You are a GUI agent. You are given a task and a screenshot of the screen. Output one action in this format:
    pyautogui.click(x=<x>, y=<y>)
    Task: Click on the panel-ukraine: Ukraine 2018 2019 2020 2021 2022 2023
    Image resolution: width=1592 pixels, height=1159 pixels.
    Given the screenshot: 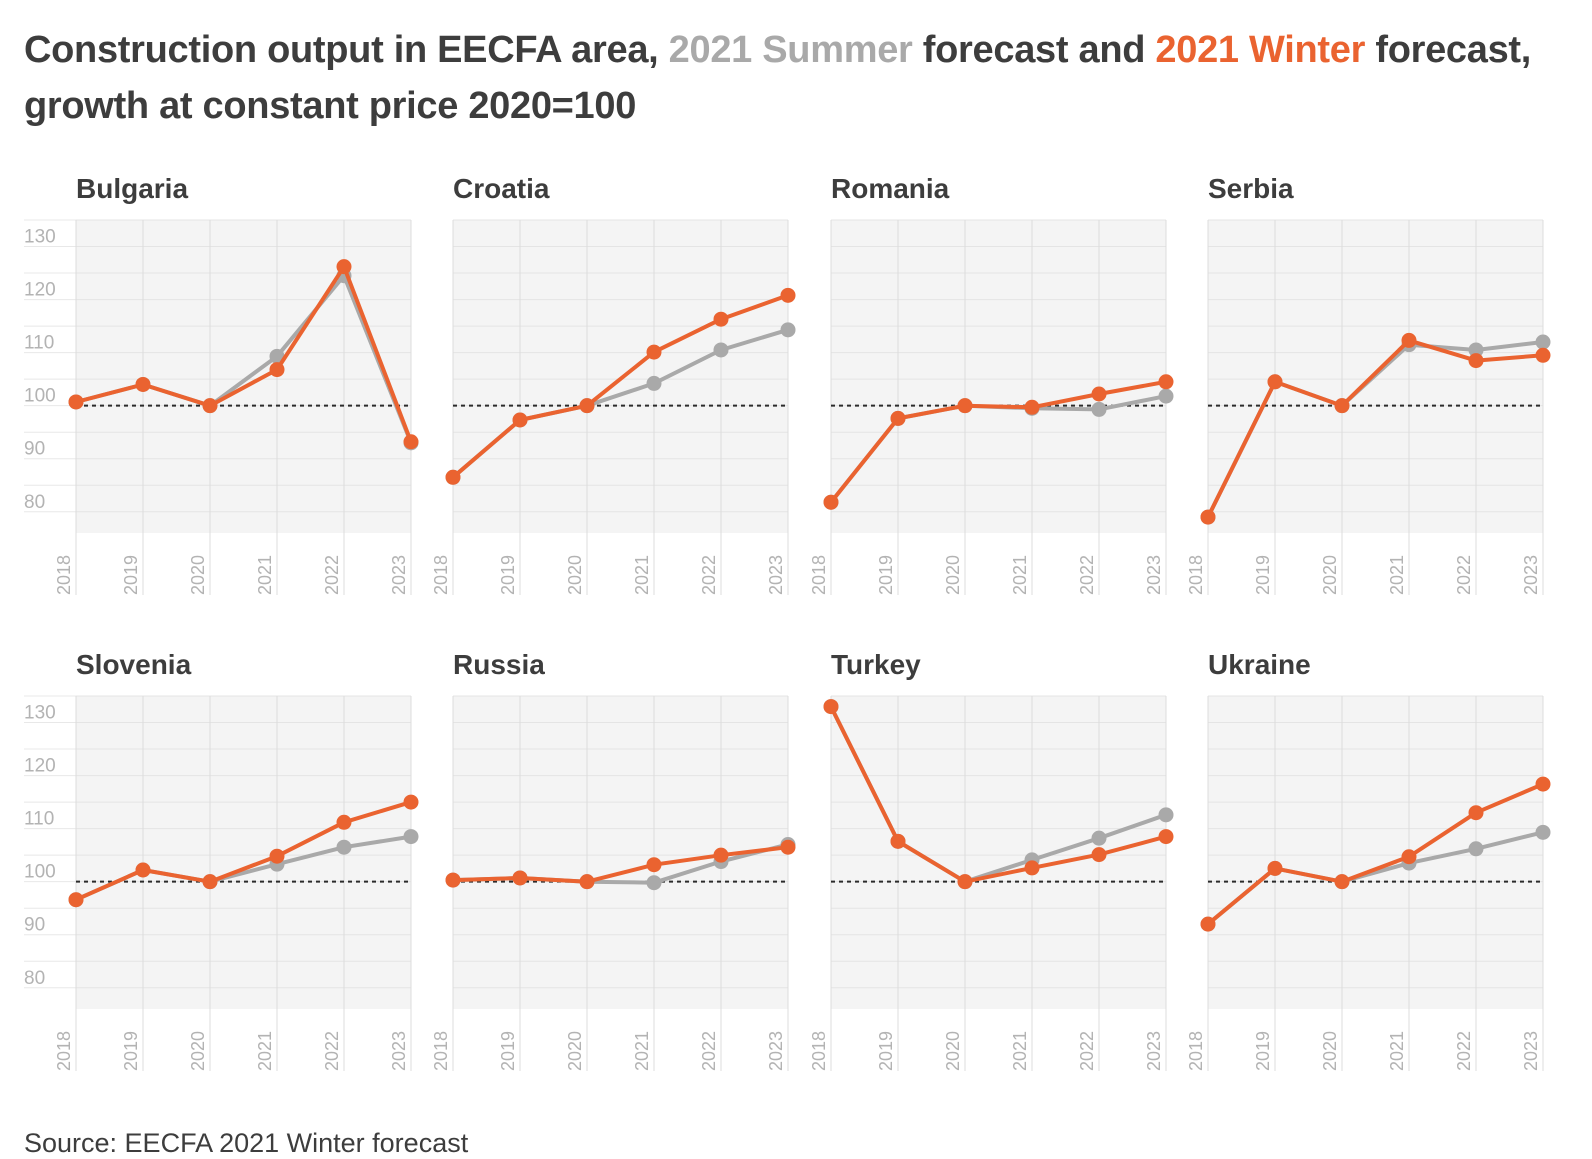 What is the action you would take?
    pyautogui.click(x=1368, y=860)
    